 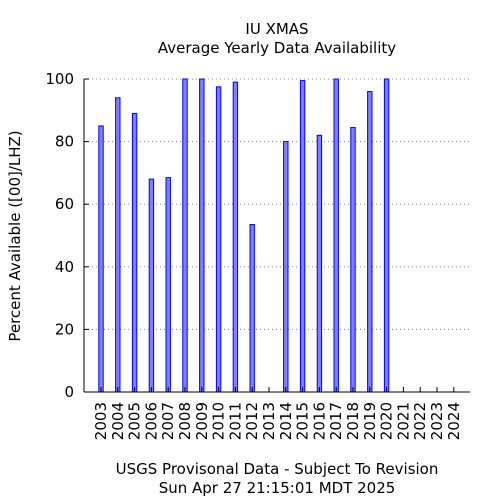 What do you see at coordinates (353, 260) in the screenshot?
I see `bar-2018` at bounding box center [353, 260].